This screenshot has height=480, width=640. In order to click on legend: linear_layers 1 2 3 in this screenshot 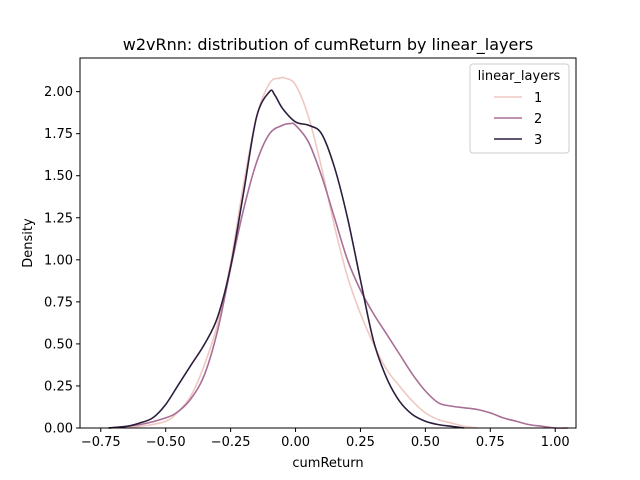, I will do `click(519, 108)`.